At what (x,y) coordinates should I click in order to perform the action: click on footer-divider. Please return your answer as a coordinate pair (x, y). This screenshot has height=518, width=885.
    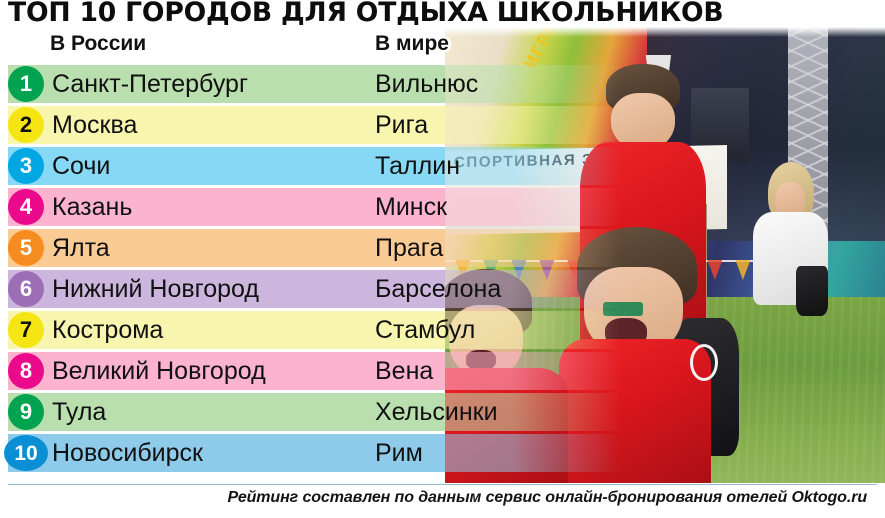
    Looking at the image, I should click on (442, 484).